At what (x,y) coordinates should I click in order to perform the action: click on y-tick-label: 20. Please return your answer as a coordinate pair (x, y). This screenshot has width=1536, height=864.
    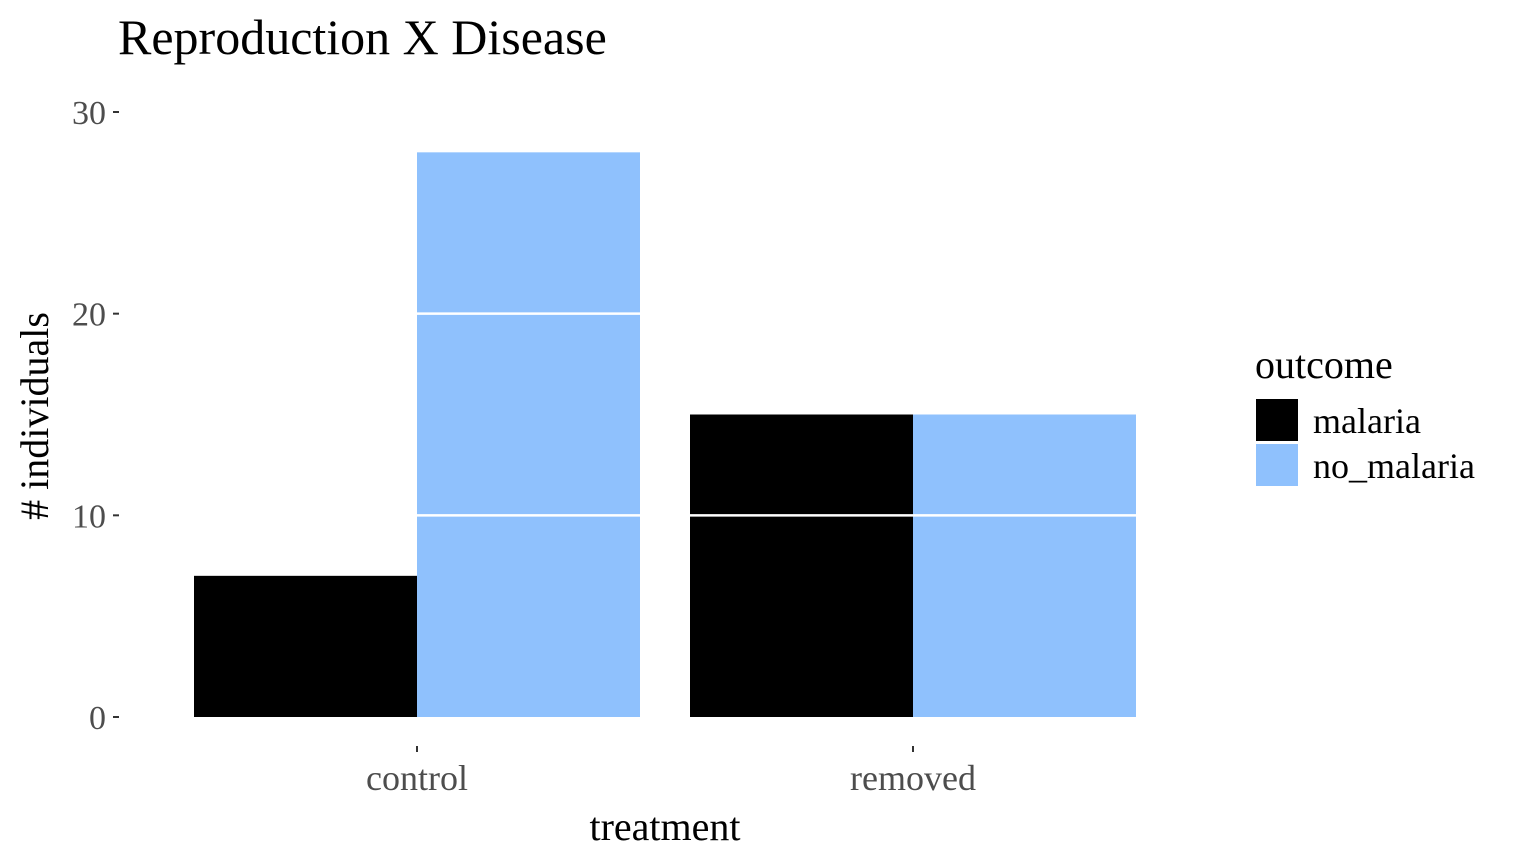
    Looking at the image, I should click on (89, 315).